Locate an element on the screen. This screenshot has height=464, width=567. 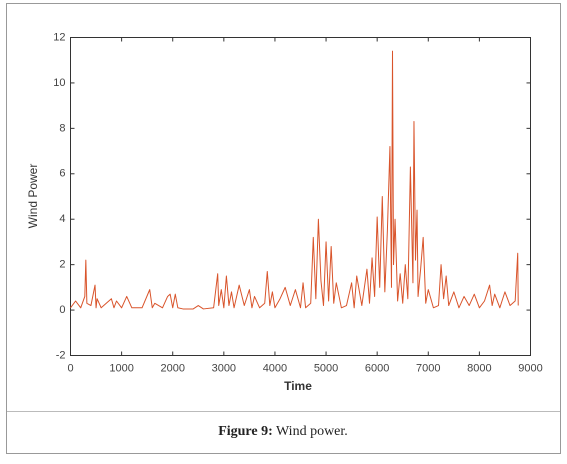
x-tick-label: 4000 is located at coordinates (275, 368).